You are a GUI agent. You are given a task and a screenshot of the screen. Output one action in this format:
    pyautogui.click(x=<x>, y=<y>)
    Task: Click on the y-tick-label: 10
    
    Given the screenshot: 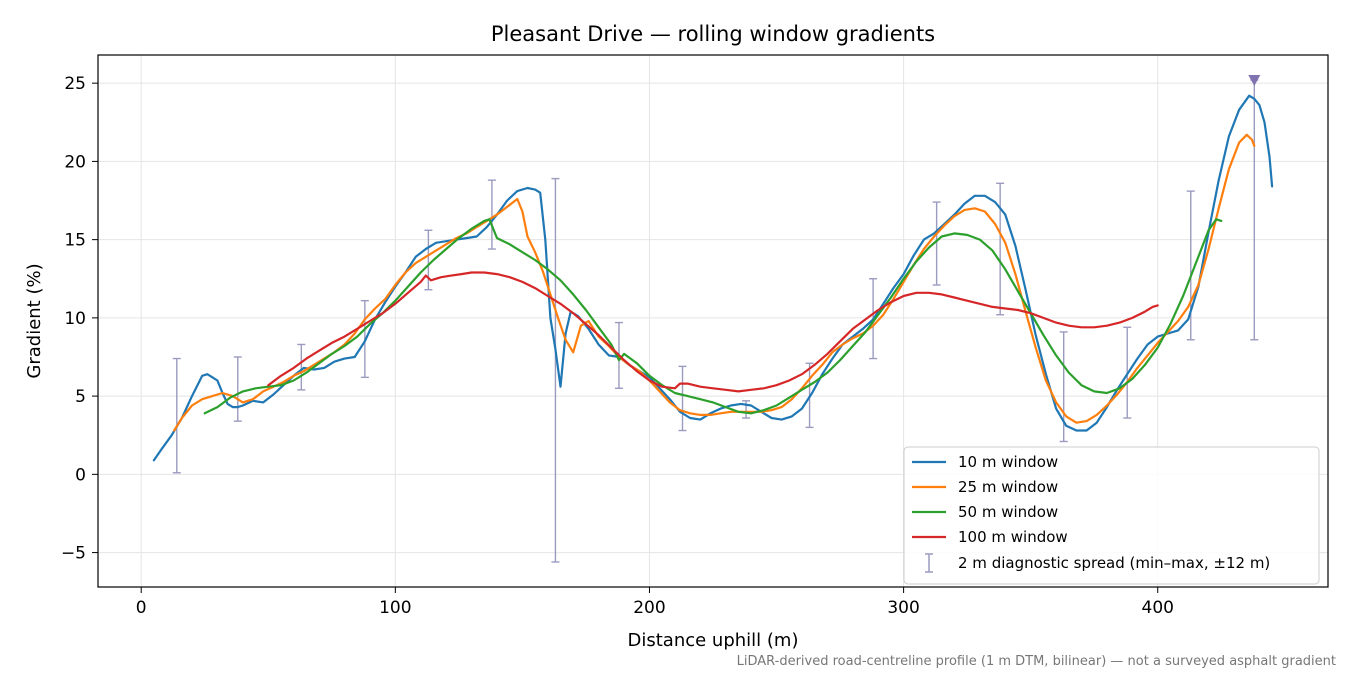 What is the action you would take?
    pyautogui.click(x=75, y=319)
    